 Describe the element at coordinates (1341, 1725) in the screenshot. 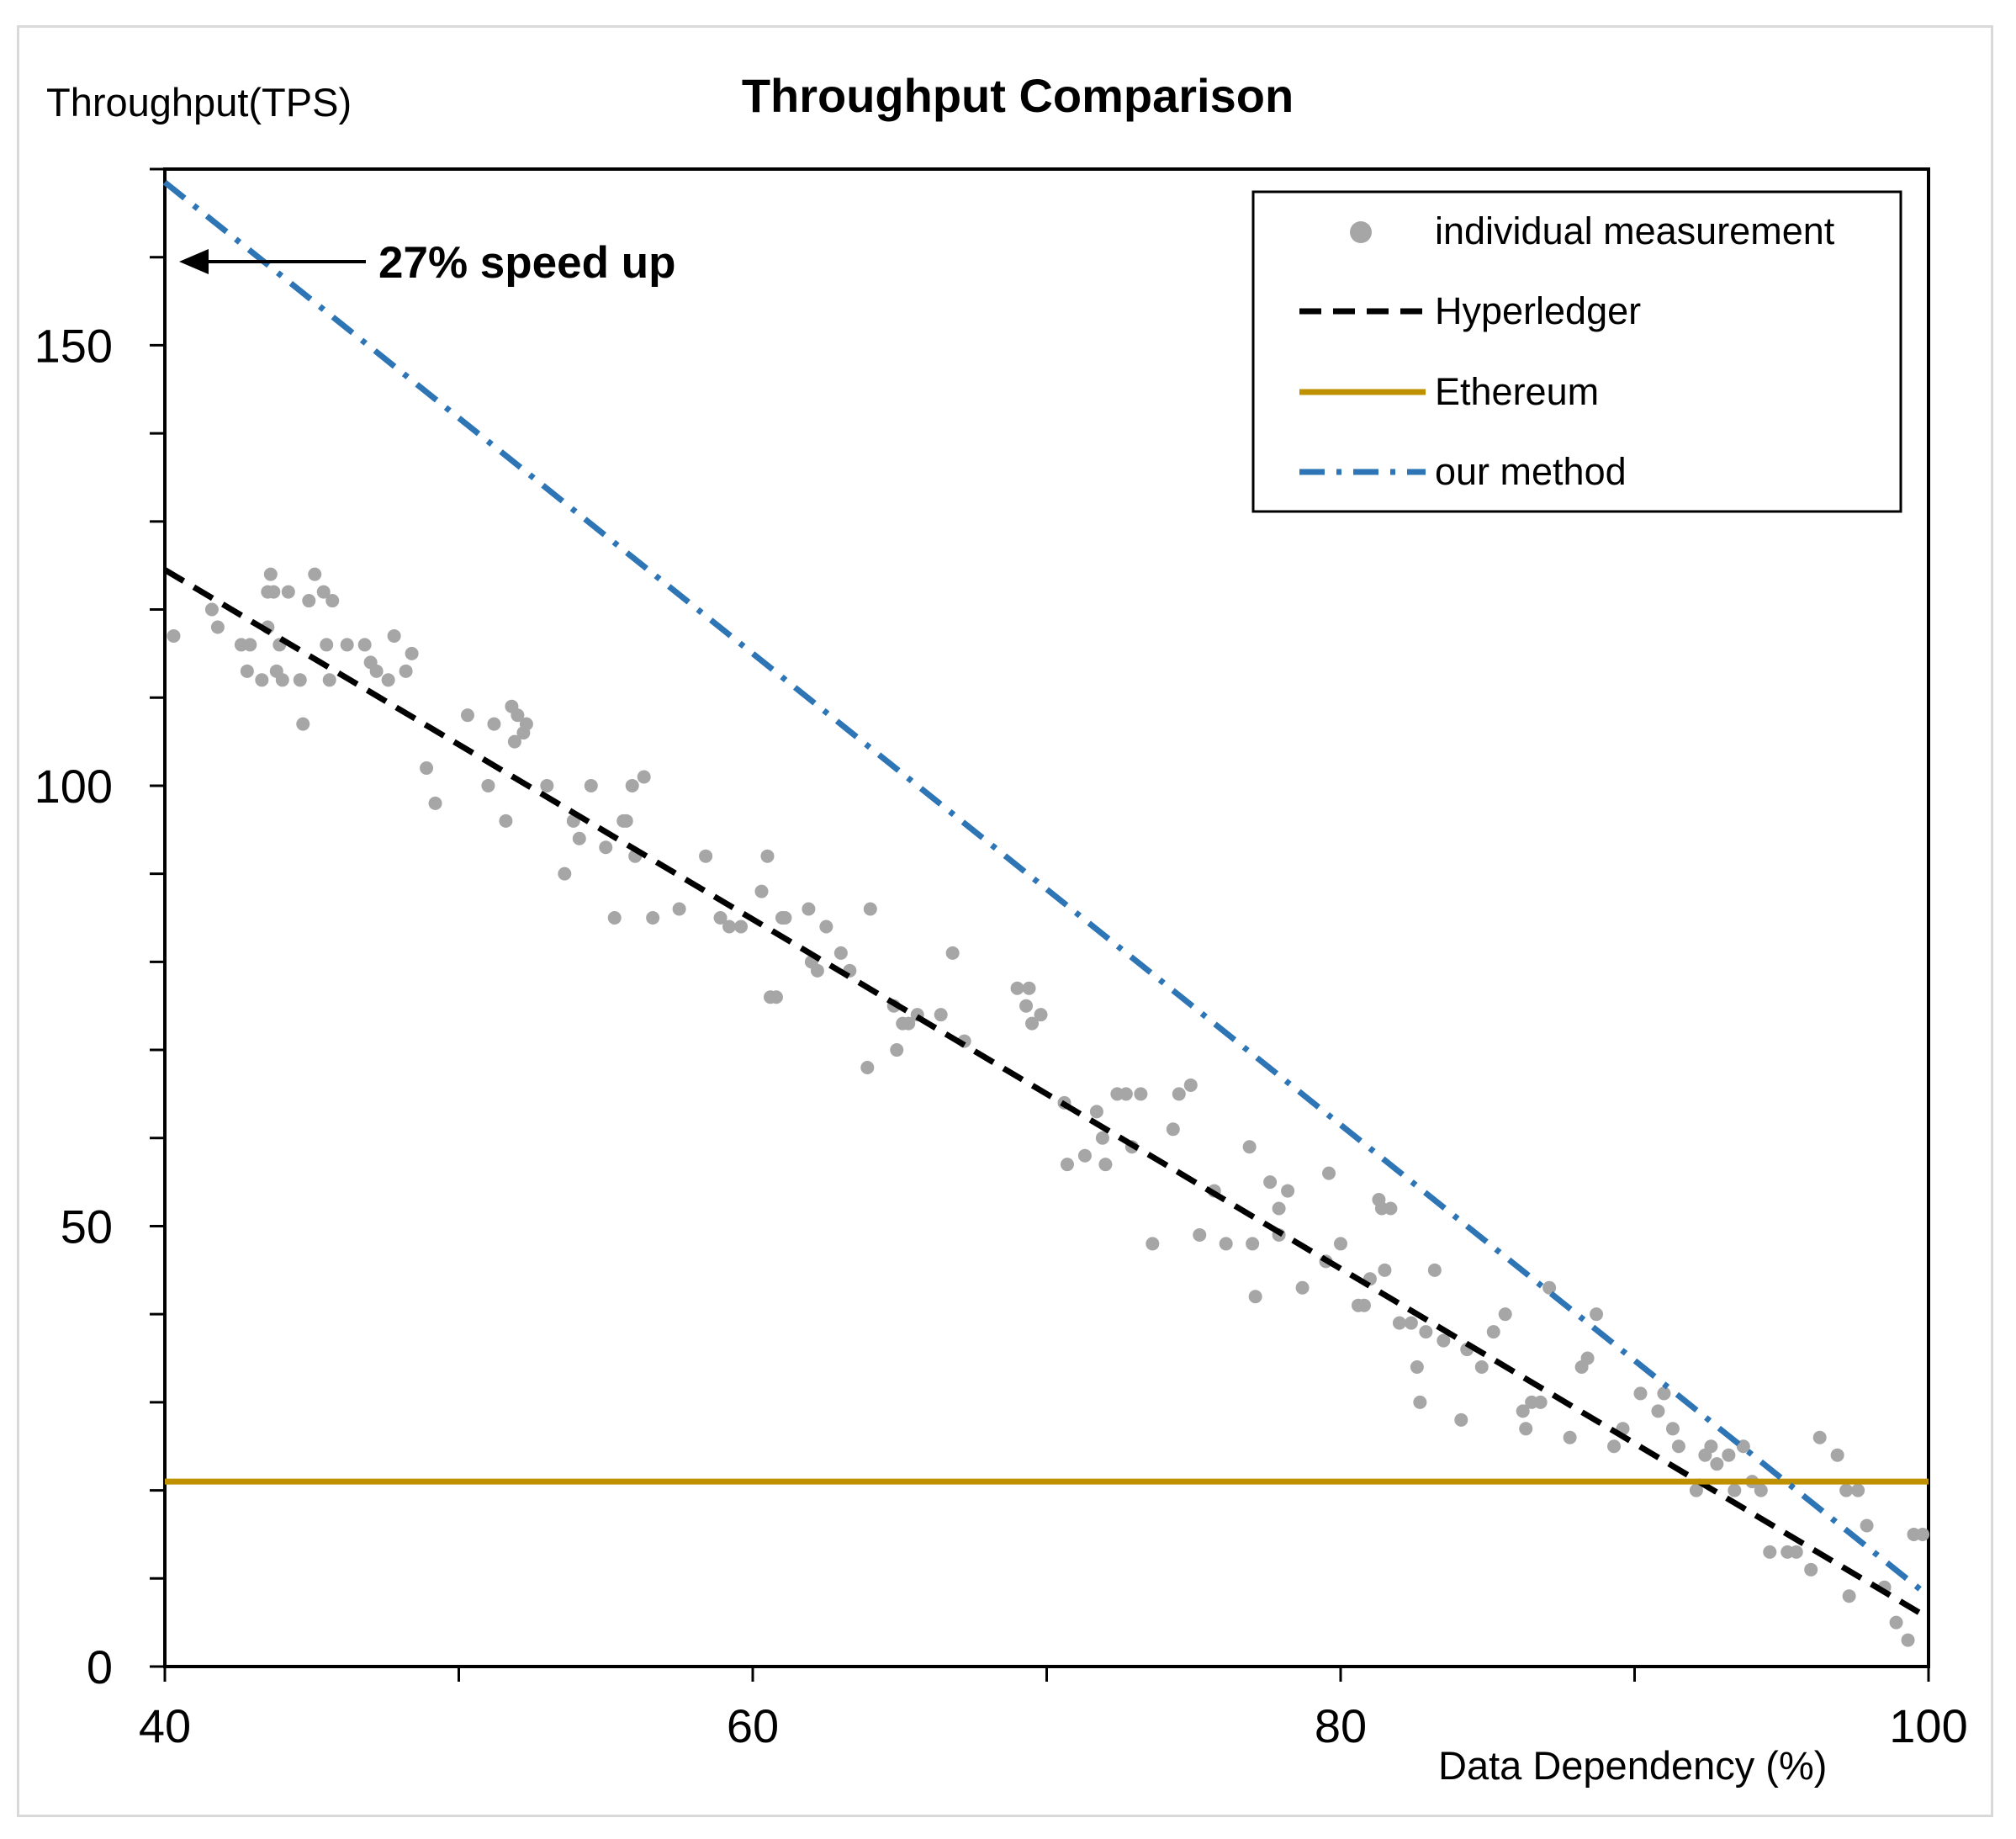

I see `x-tick-label: 80` at that location.